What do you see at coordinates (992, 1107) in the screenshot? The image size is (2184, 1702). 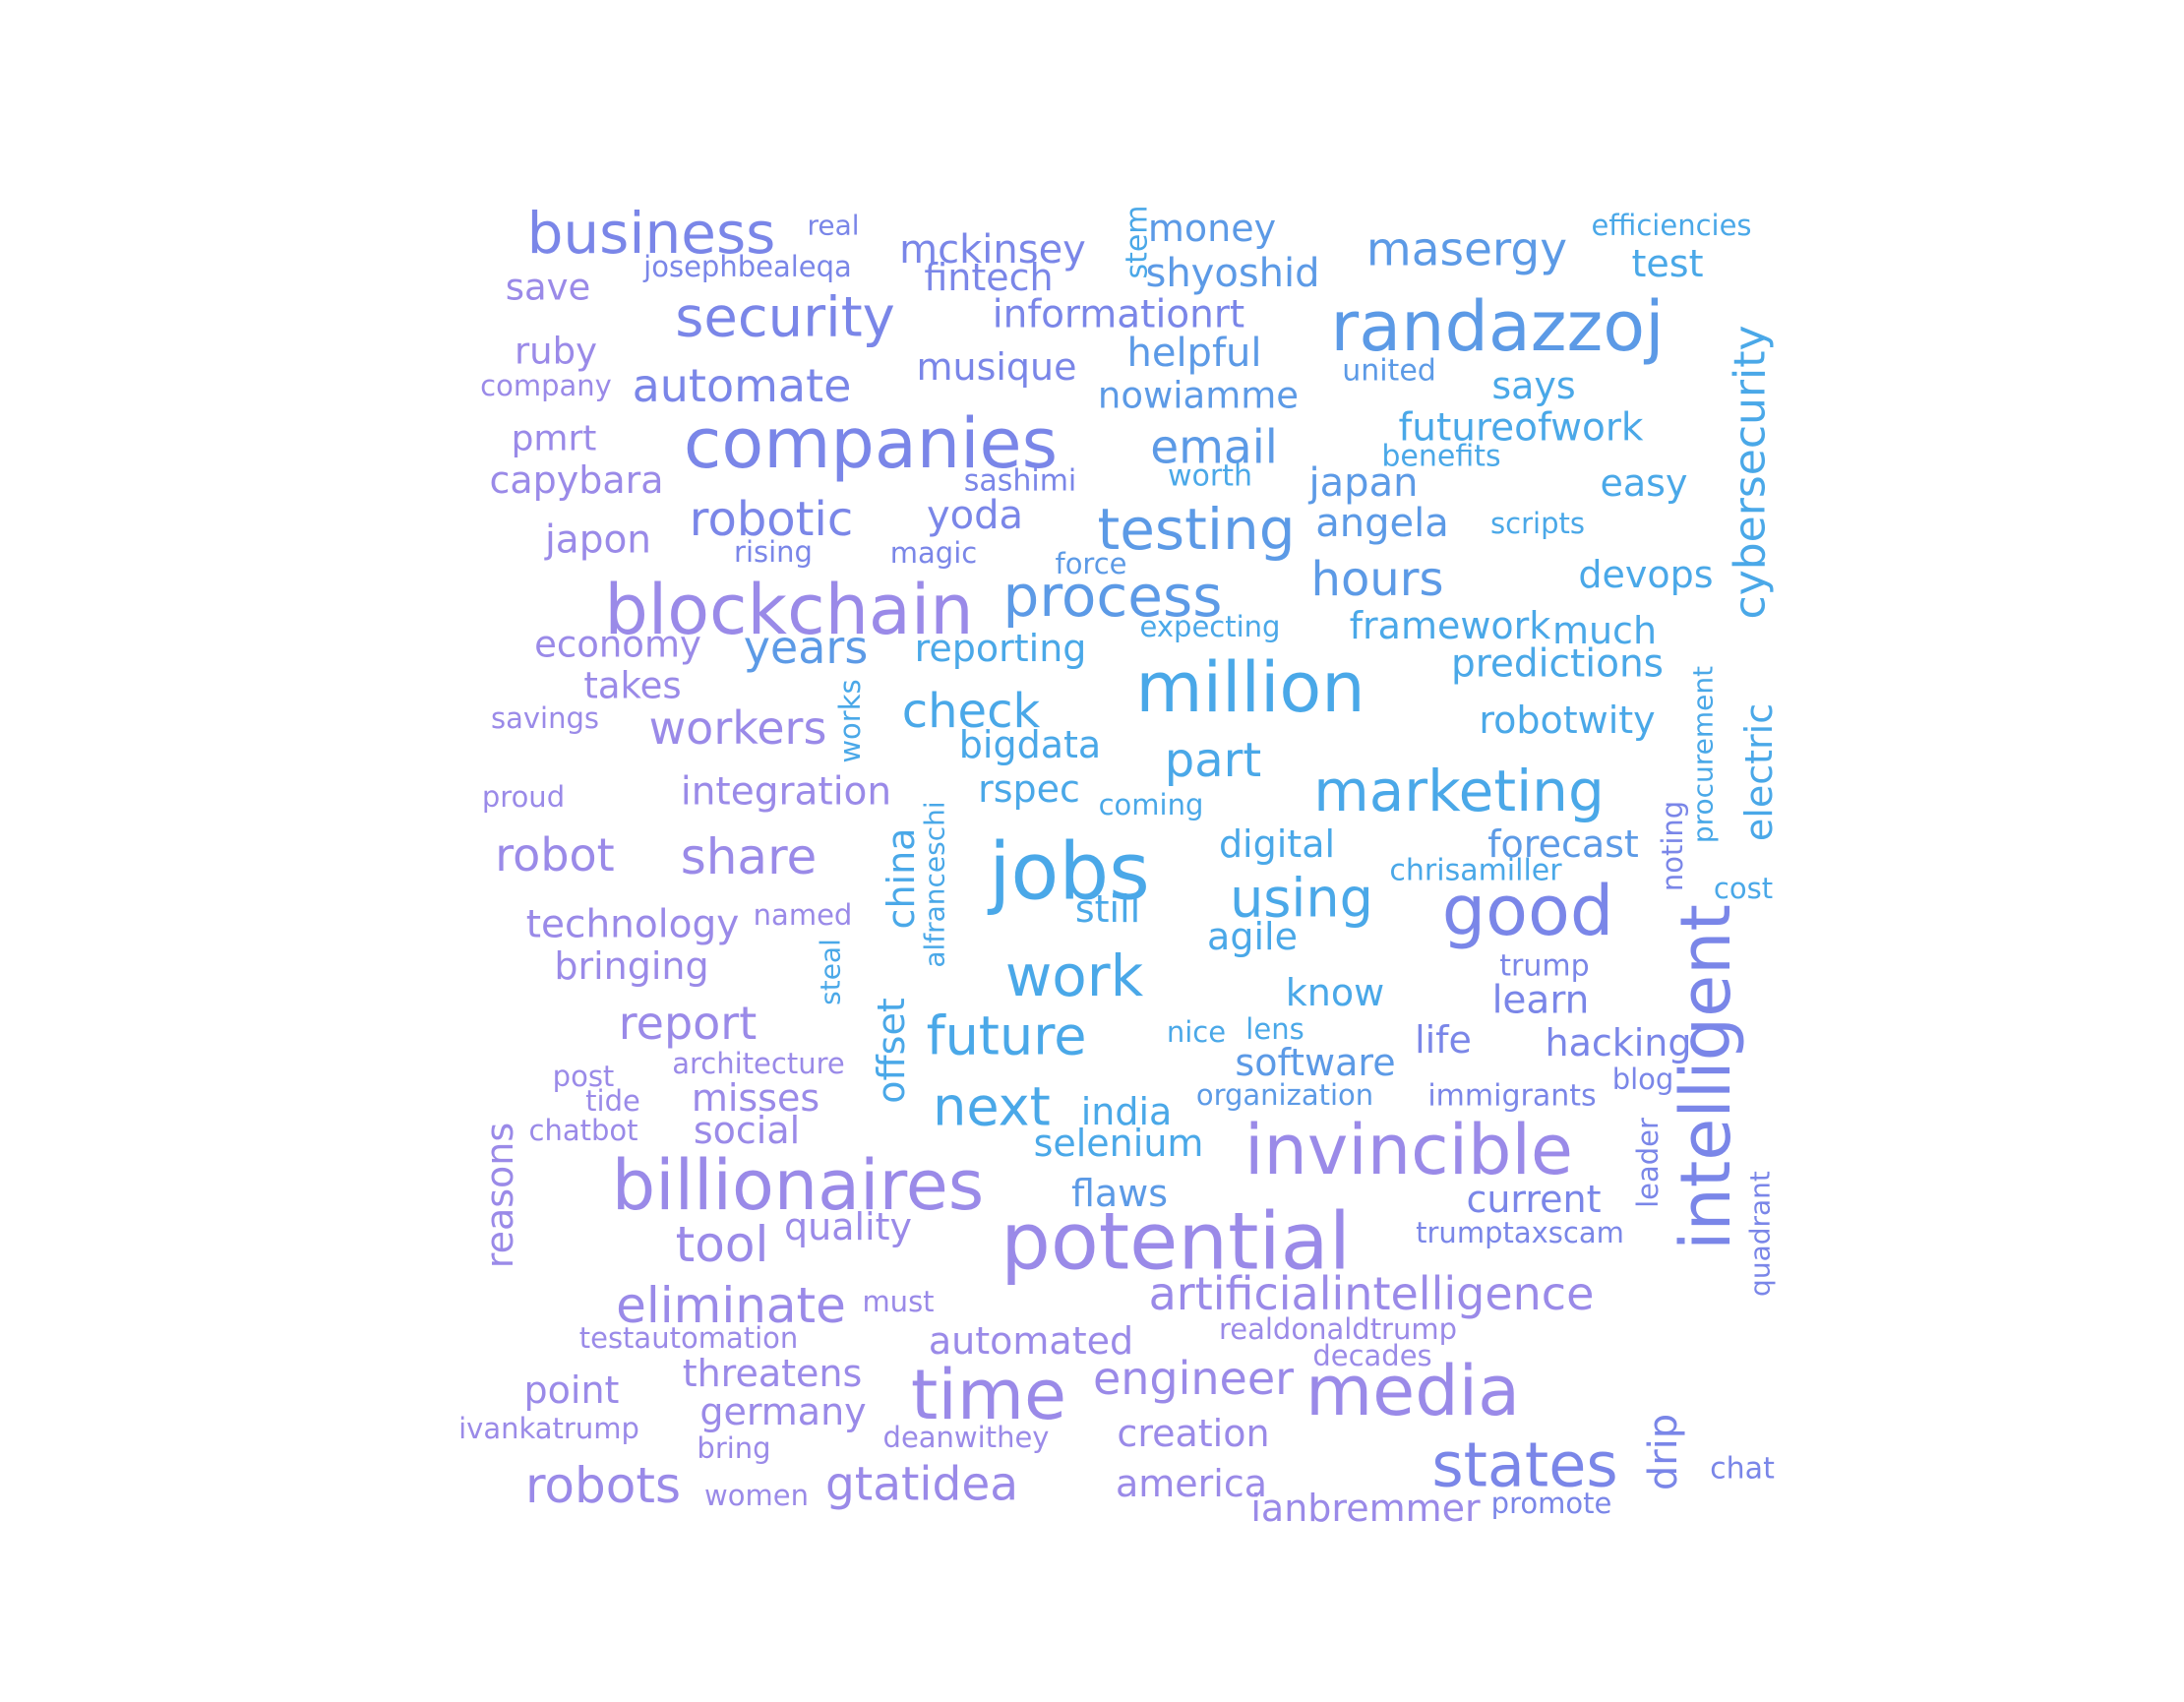 I see `word-next: next` at bounding box center [992, 1107].